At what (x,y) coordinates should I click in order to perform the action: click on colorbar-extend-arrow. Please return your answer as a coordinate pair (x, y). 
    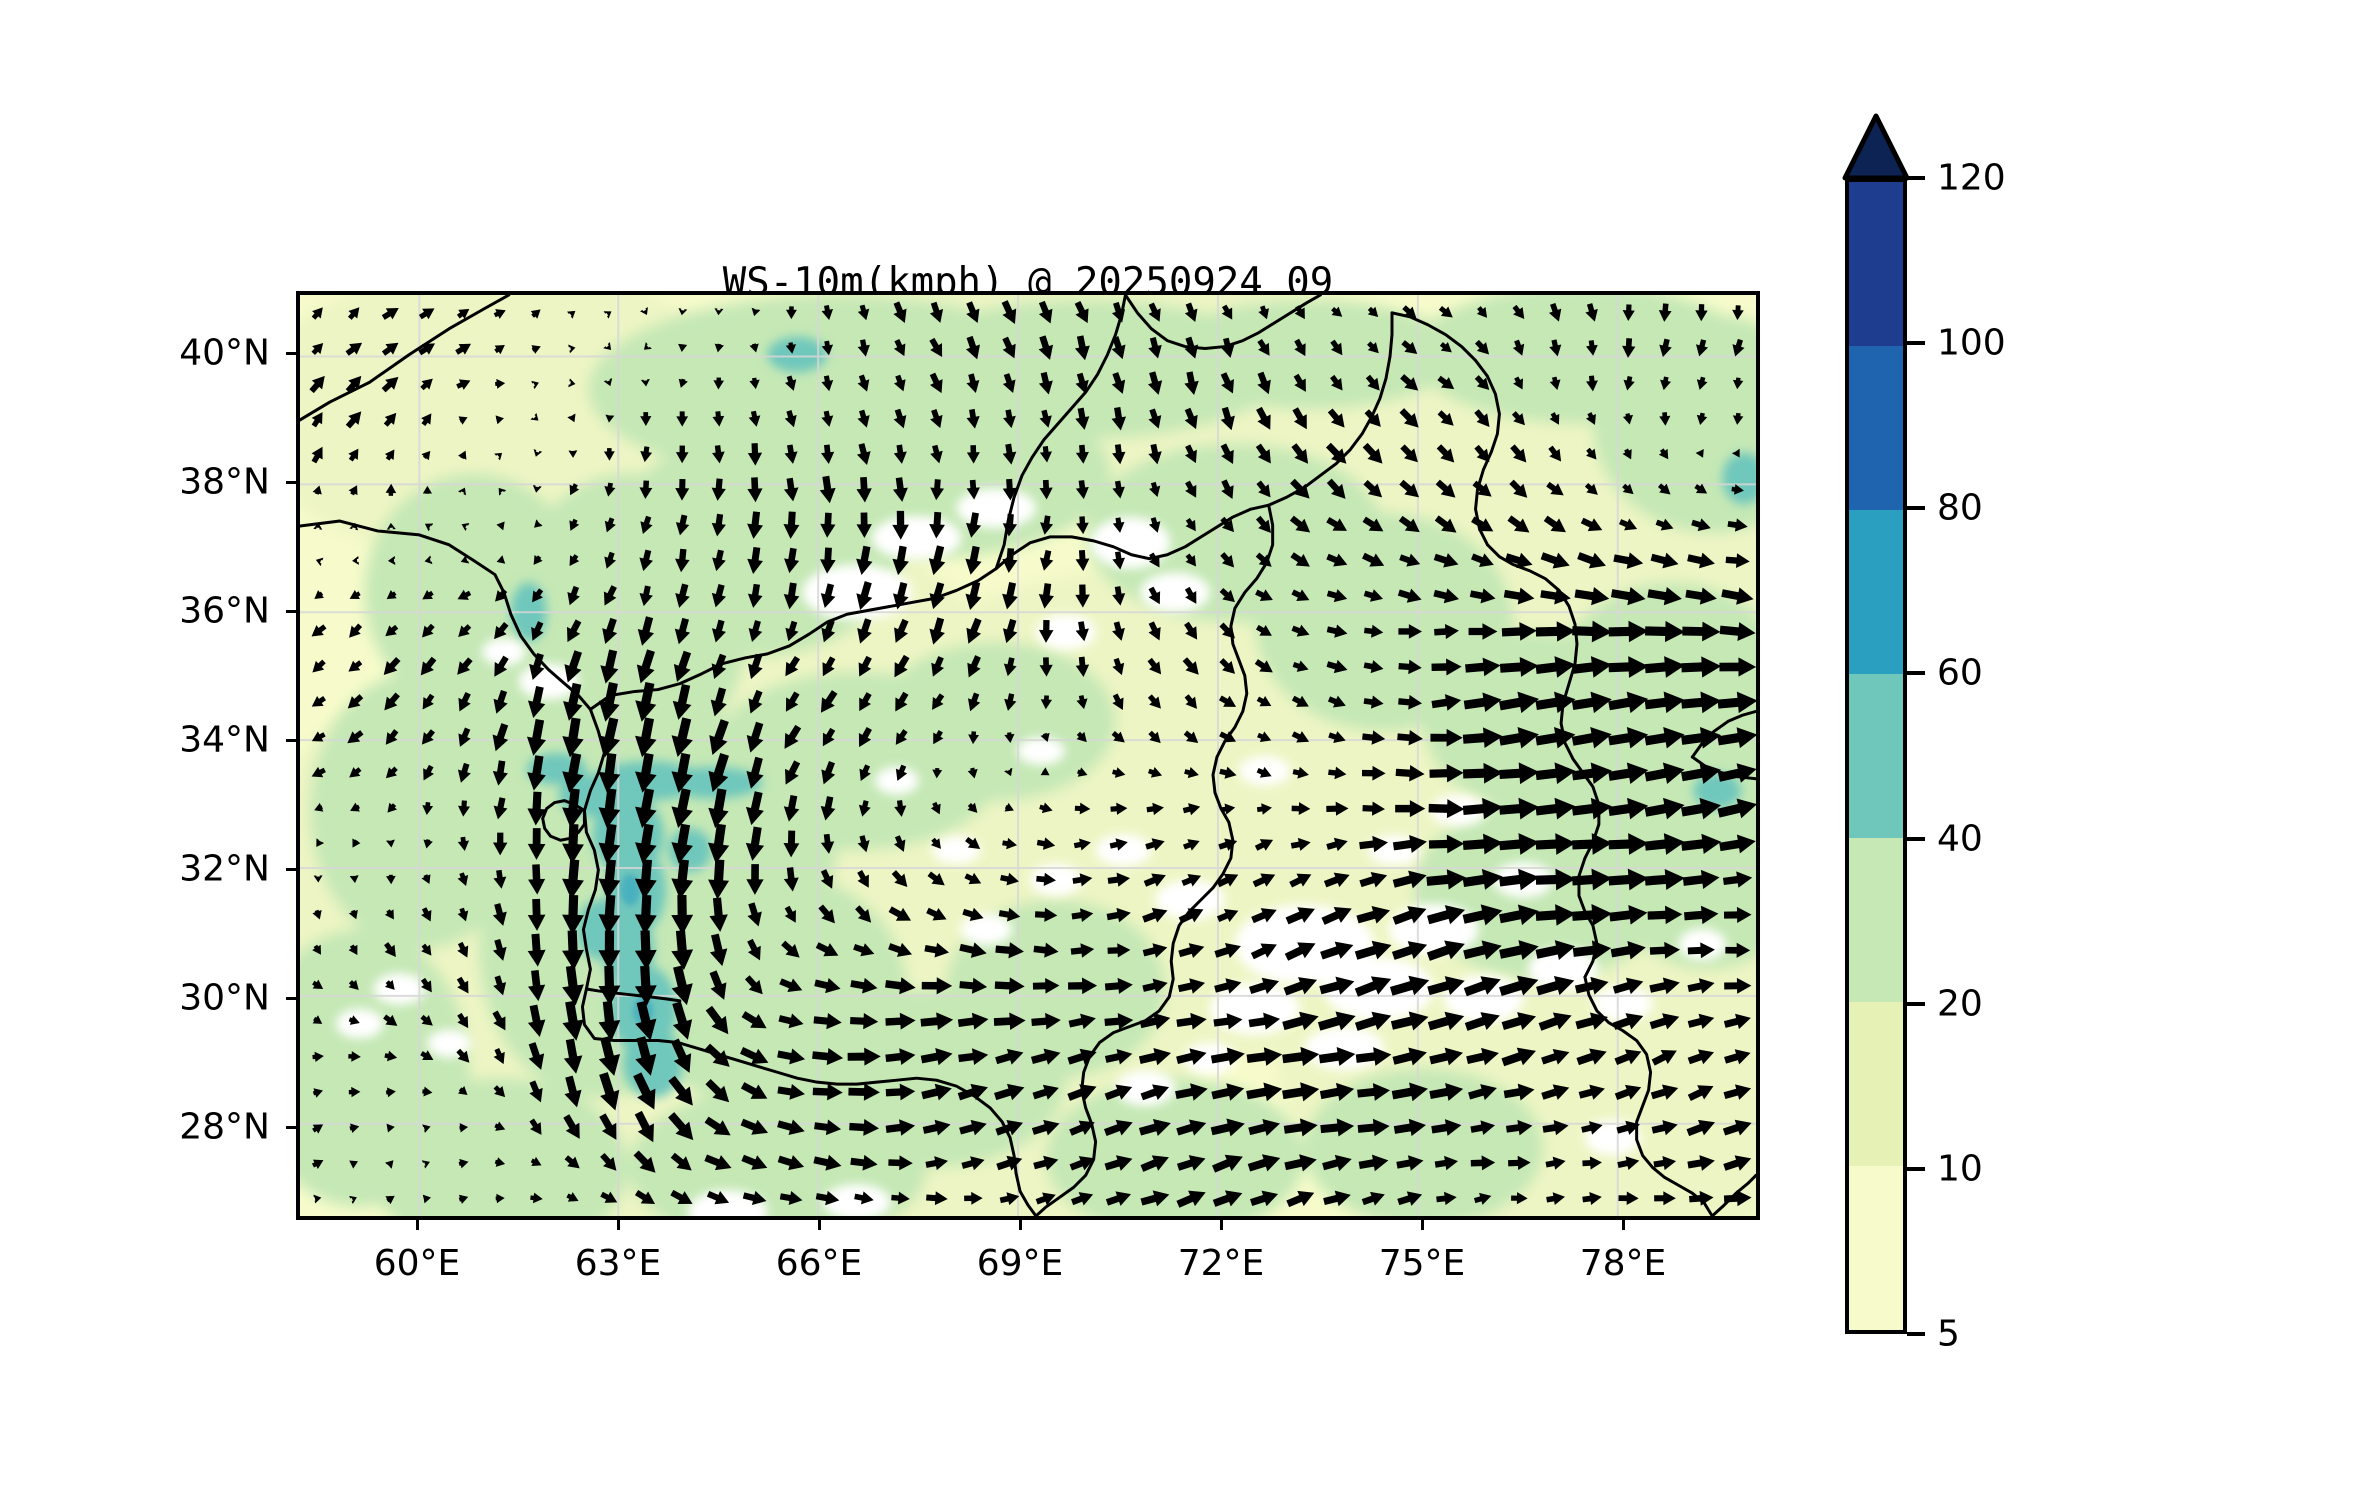
    Looking at the image, I should click on (1876, 147).